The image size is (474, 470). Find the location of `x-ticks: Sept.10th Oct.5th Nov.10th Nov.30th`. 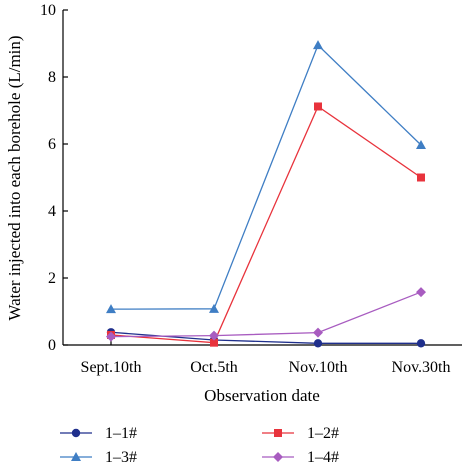

x-ticks: Sept.10th Oct.5th Nov.10th Nov.30th is located at coordinates (266, 358).